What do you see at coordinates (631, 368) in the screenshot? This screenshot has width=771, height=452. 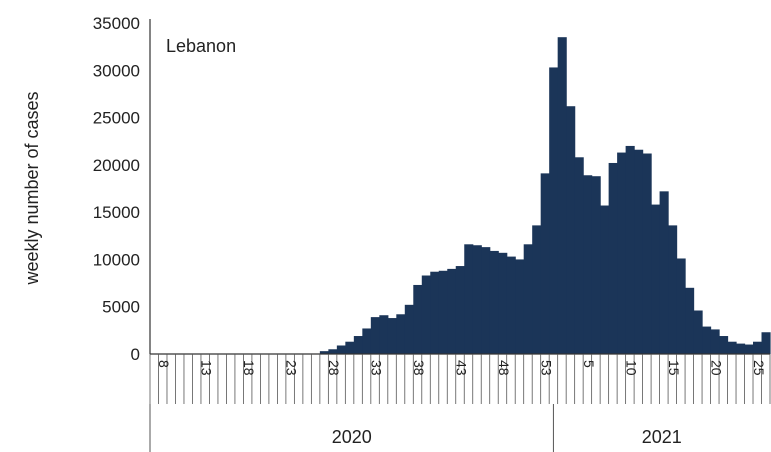 I see `x-tick-label: 10` at bounding box center [631, 368].